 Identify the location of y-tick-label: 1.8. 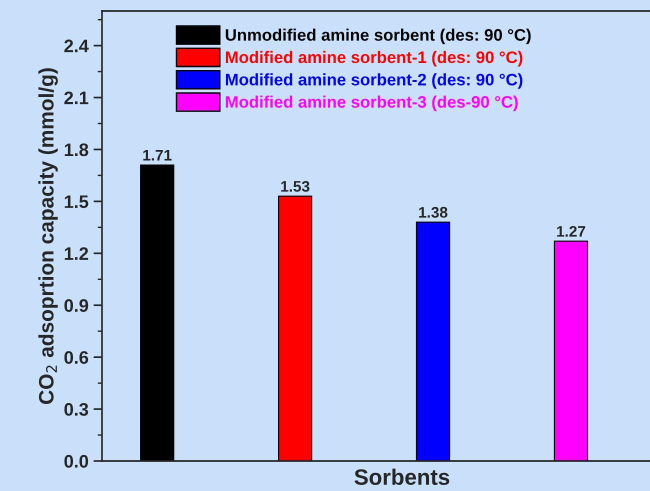
(76, 149).